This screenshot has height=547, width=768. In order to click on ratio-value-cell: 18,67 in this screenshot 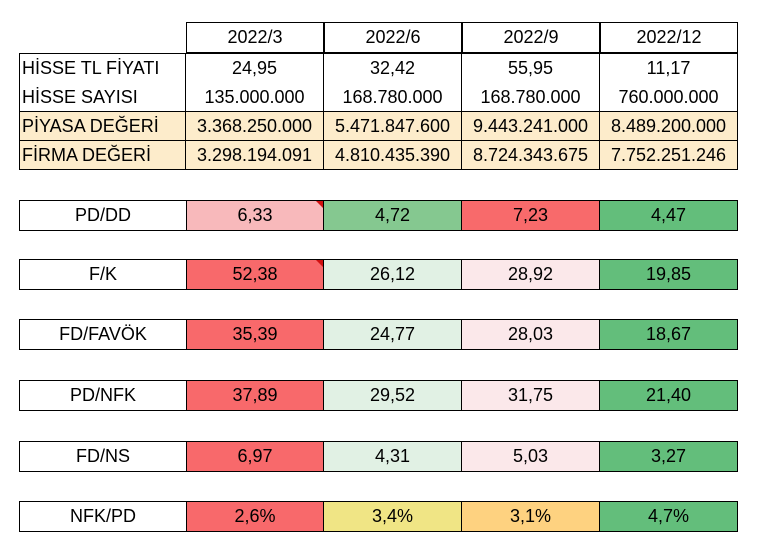, I will do `click(669, 334)`.